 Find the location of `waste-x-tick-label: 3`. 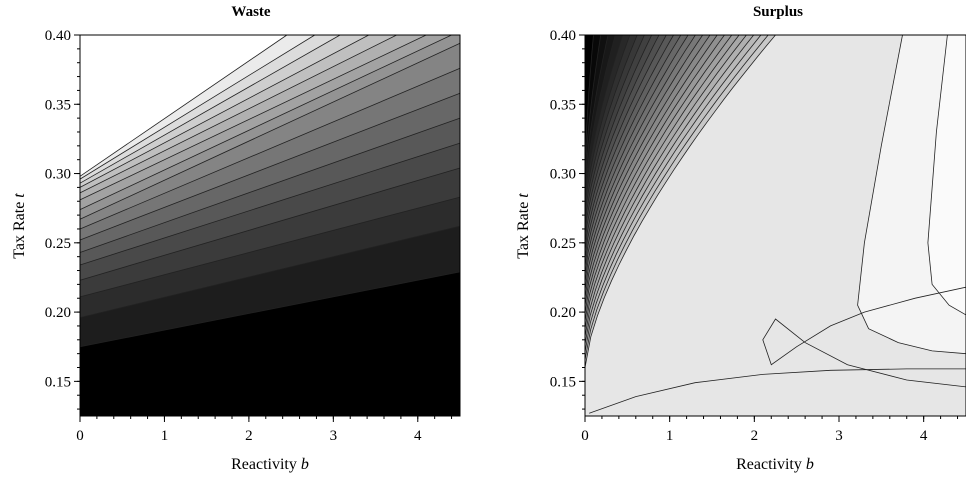

waste-x-tick-label: 3 is located at coordinates (334, 436).